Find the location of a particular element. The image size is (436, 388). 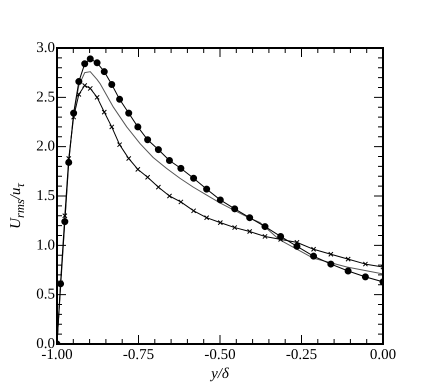

y-tick-label: 0.5 is located at coordinates (45, 294).